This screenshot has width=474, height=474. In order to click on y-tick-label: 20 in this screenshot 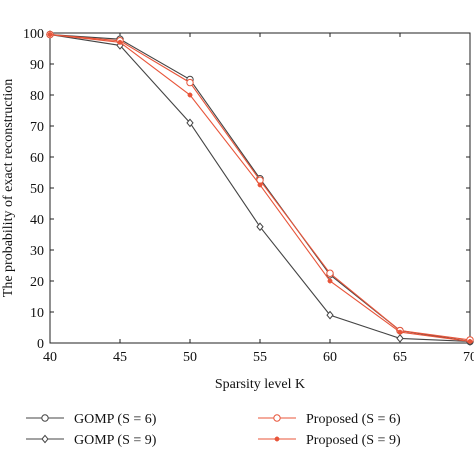, I will do `click(37, 282)`.